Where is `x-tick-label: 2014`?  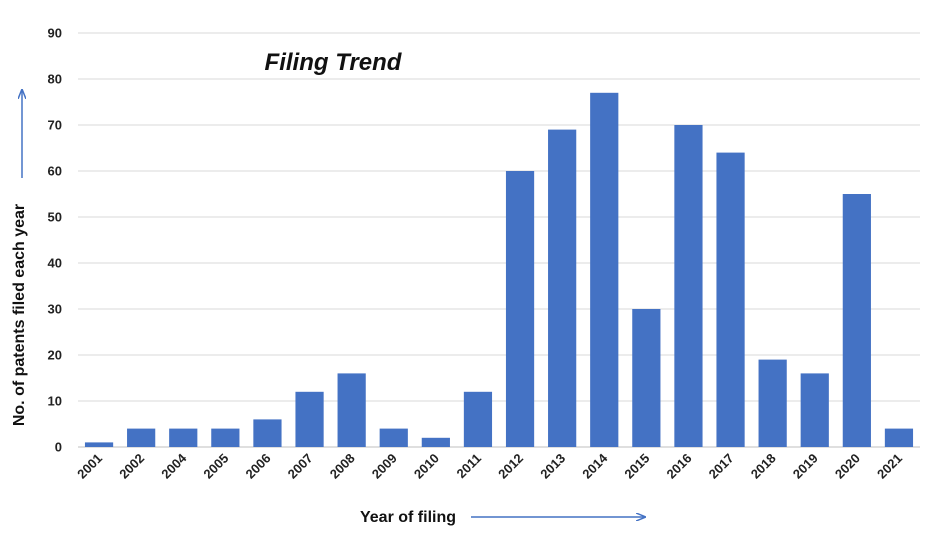 x-tick-label: 2014 is located at coordinates (595, 466).